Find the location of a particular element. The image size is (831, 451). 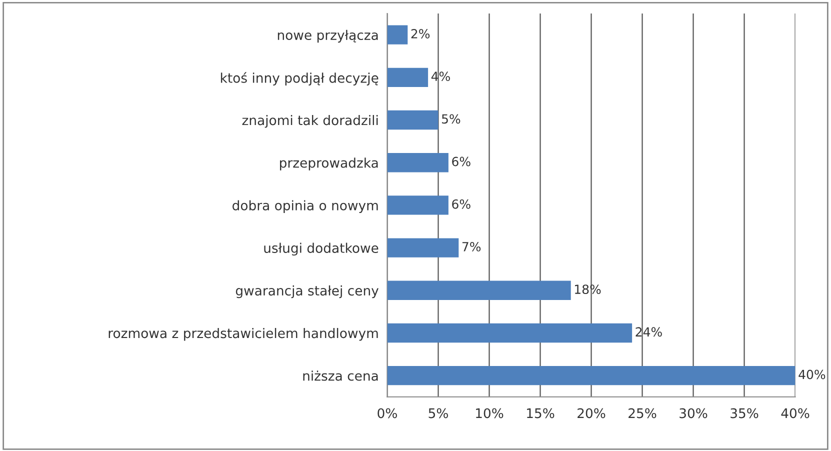

y-tick-label: niższa cena is located at coordinates (340, 375).